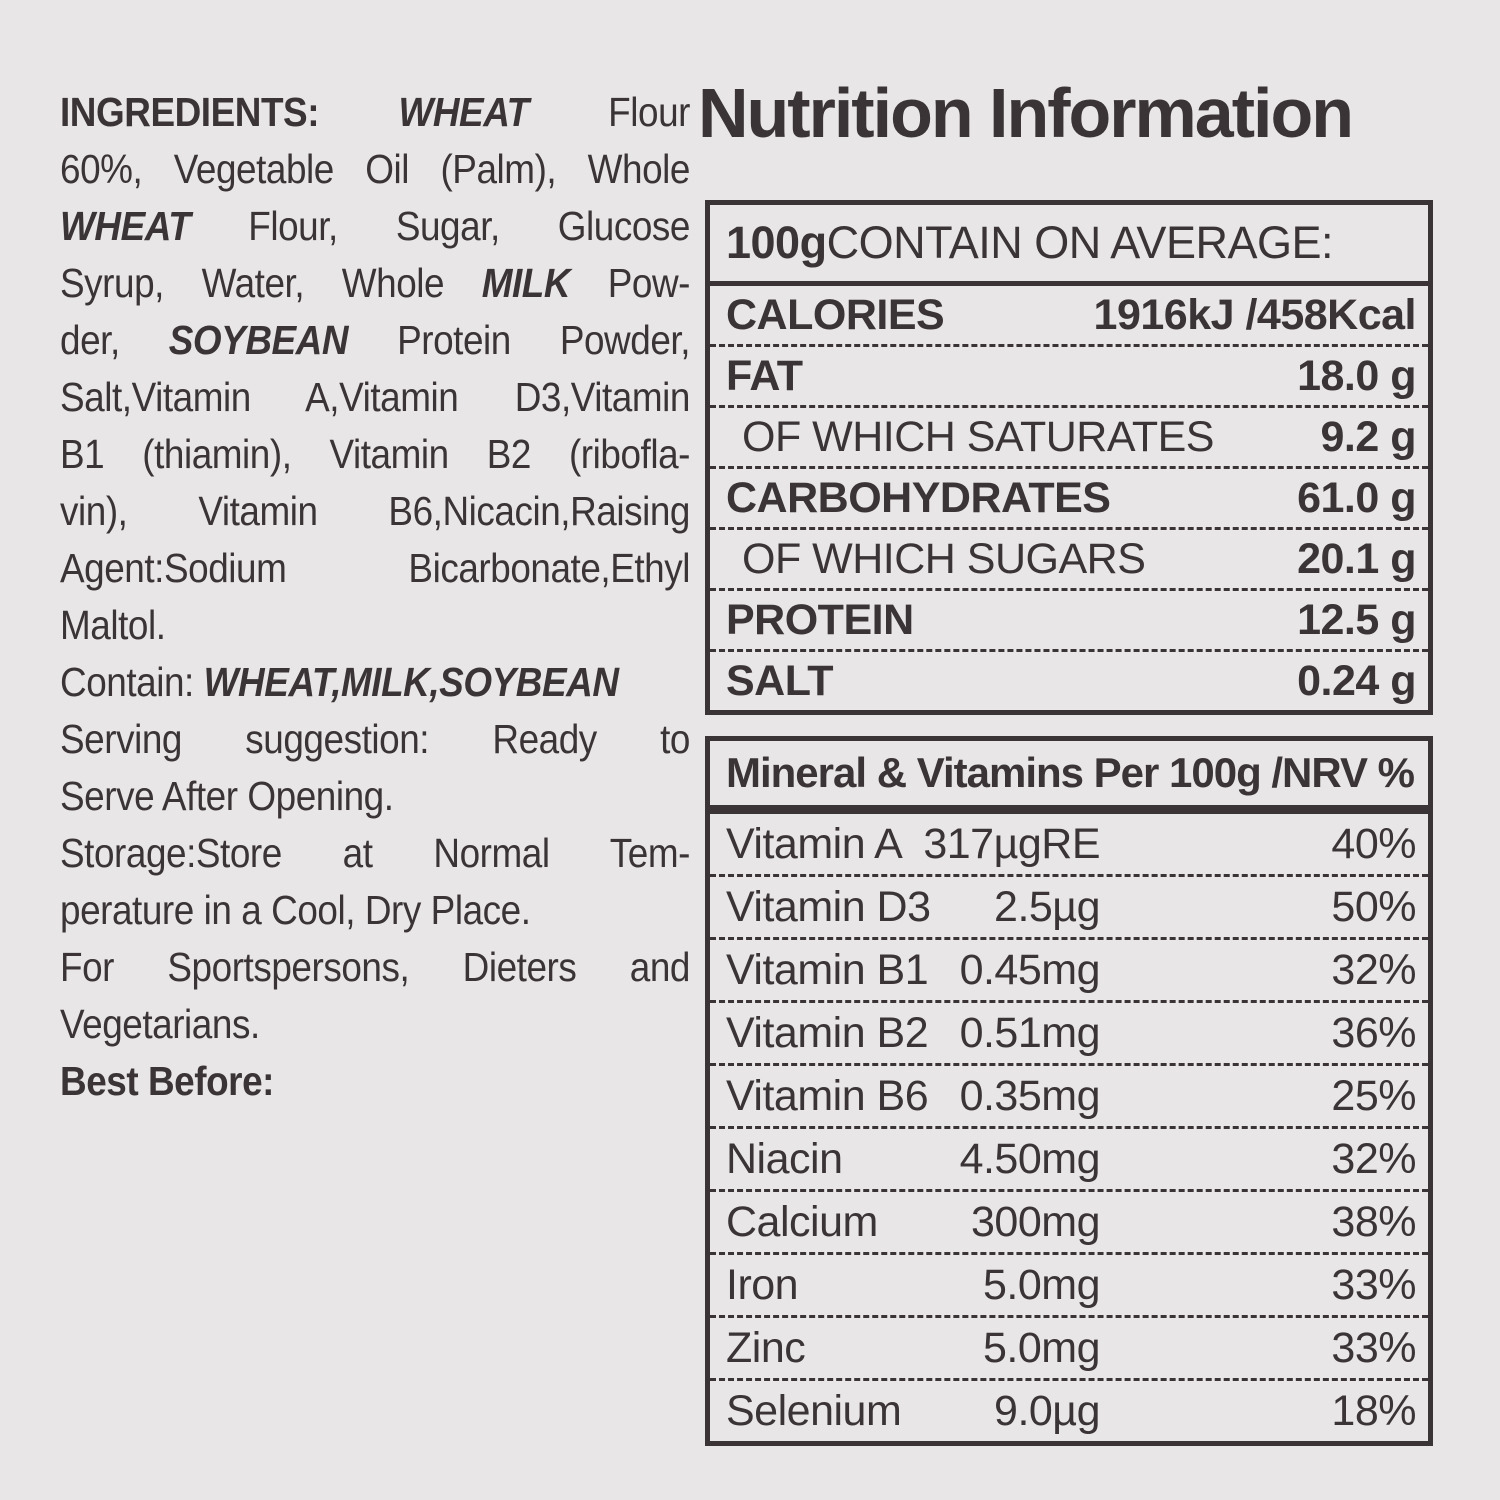  I want to click on row-label: Vitamin B2, so click(827, 1032).